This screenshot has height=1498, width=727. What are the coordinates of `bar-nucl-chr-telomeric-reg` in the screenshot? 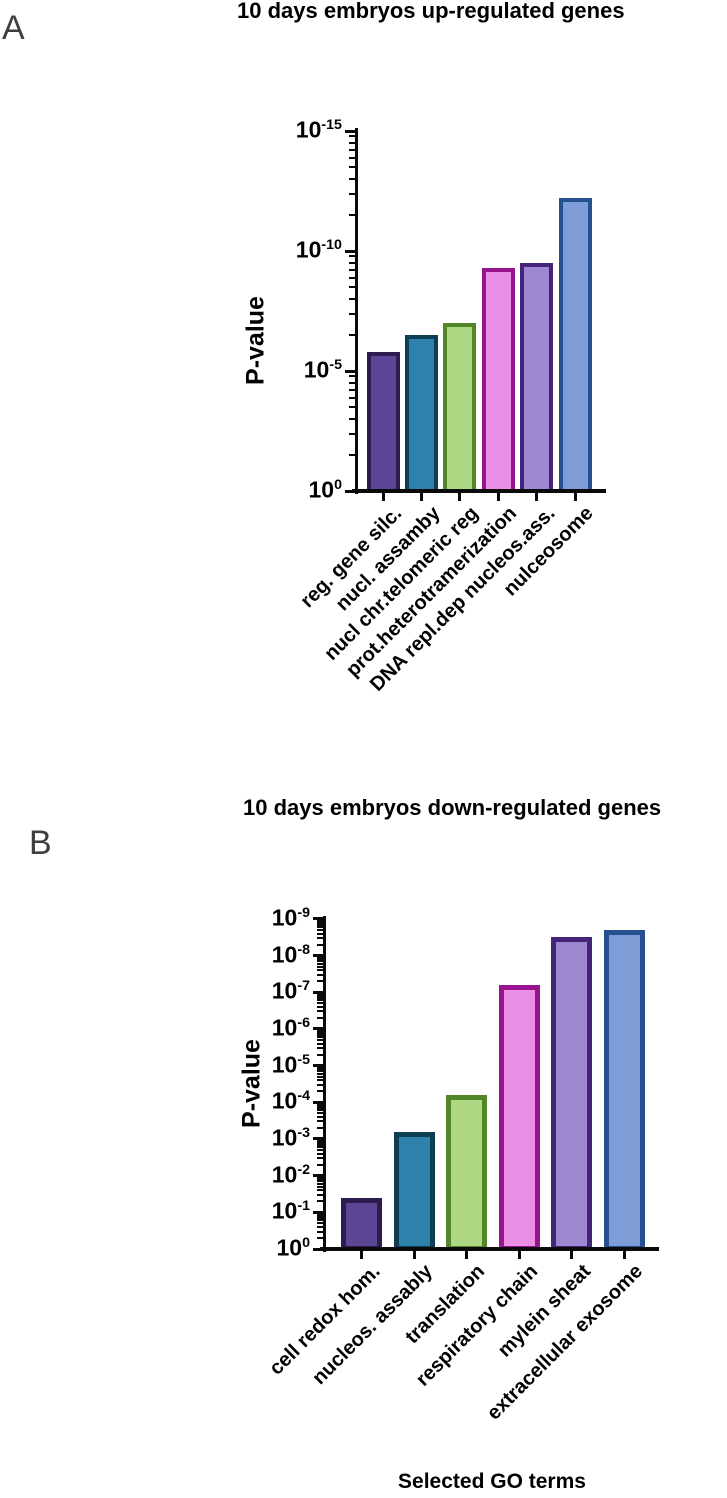 It's located at (460, 408).